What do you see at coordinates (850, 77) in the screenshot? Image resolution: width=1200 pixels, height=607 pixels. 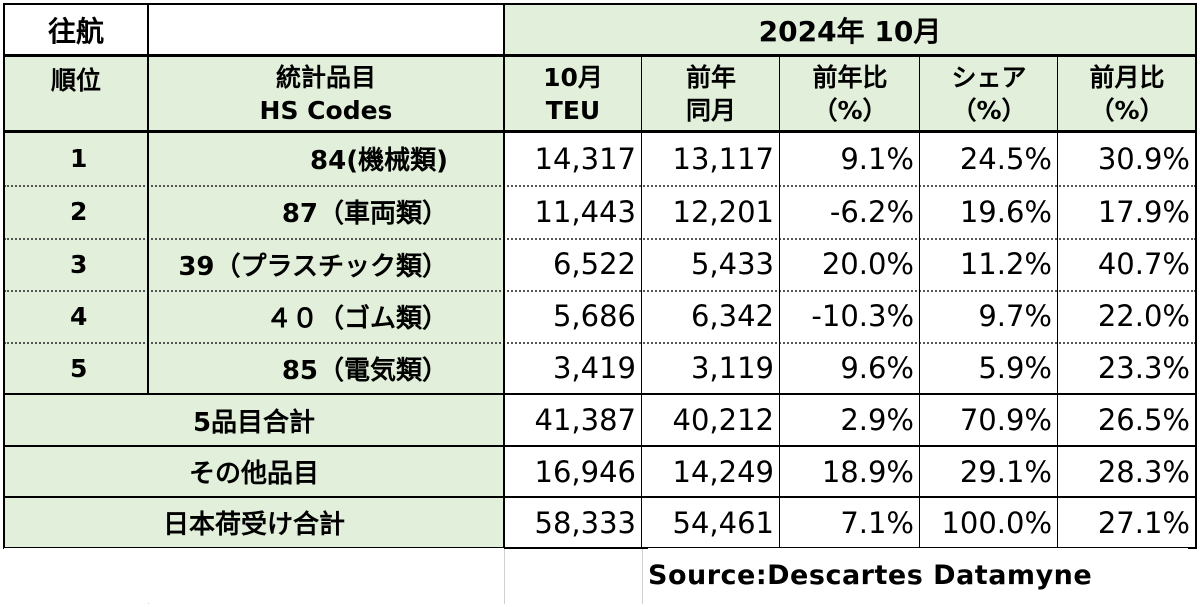 I see `header-yoy-line1: 前年比` at bounding box center [850, 77].